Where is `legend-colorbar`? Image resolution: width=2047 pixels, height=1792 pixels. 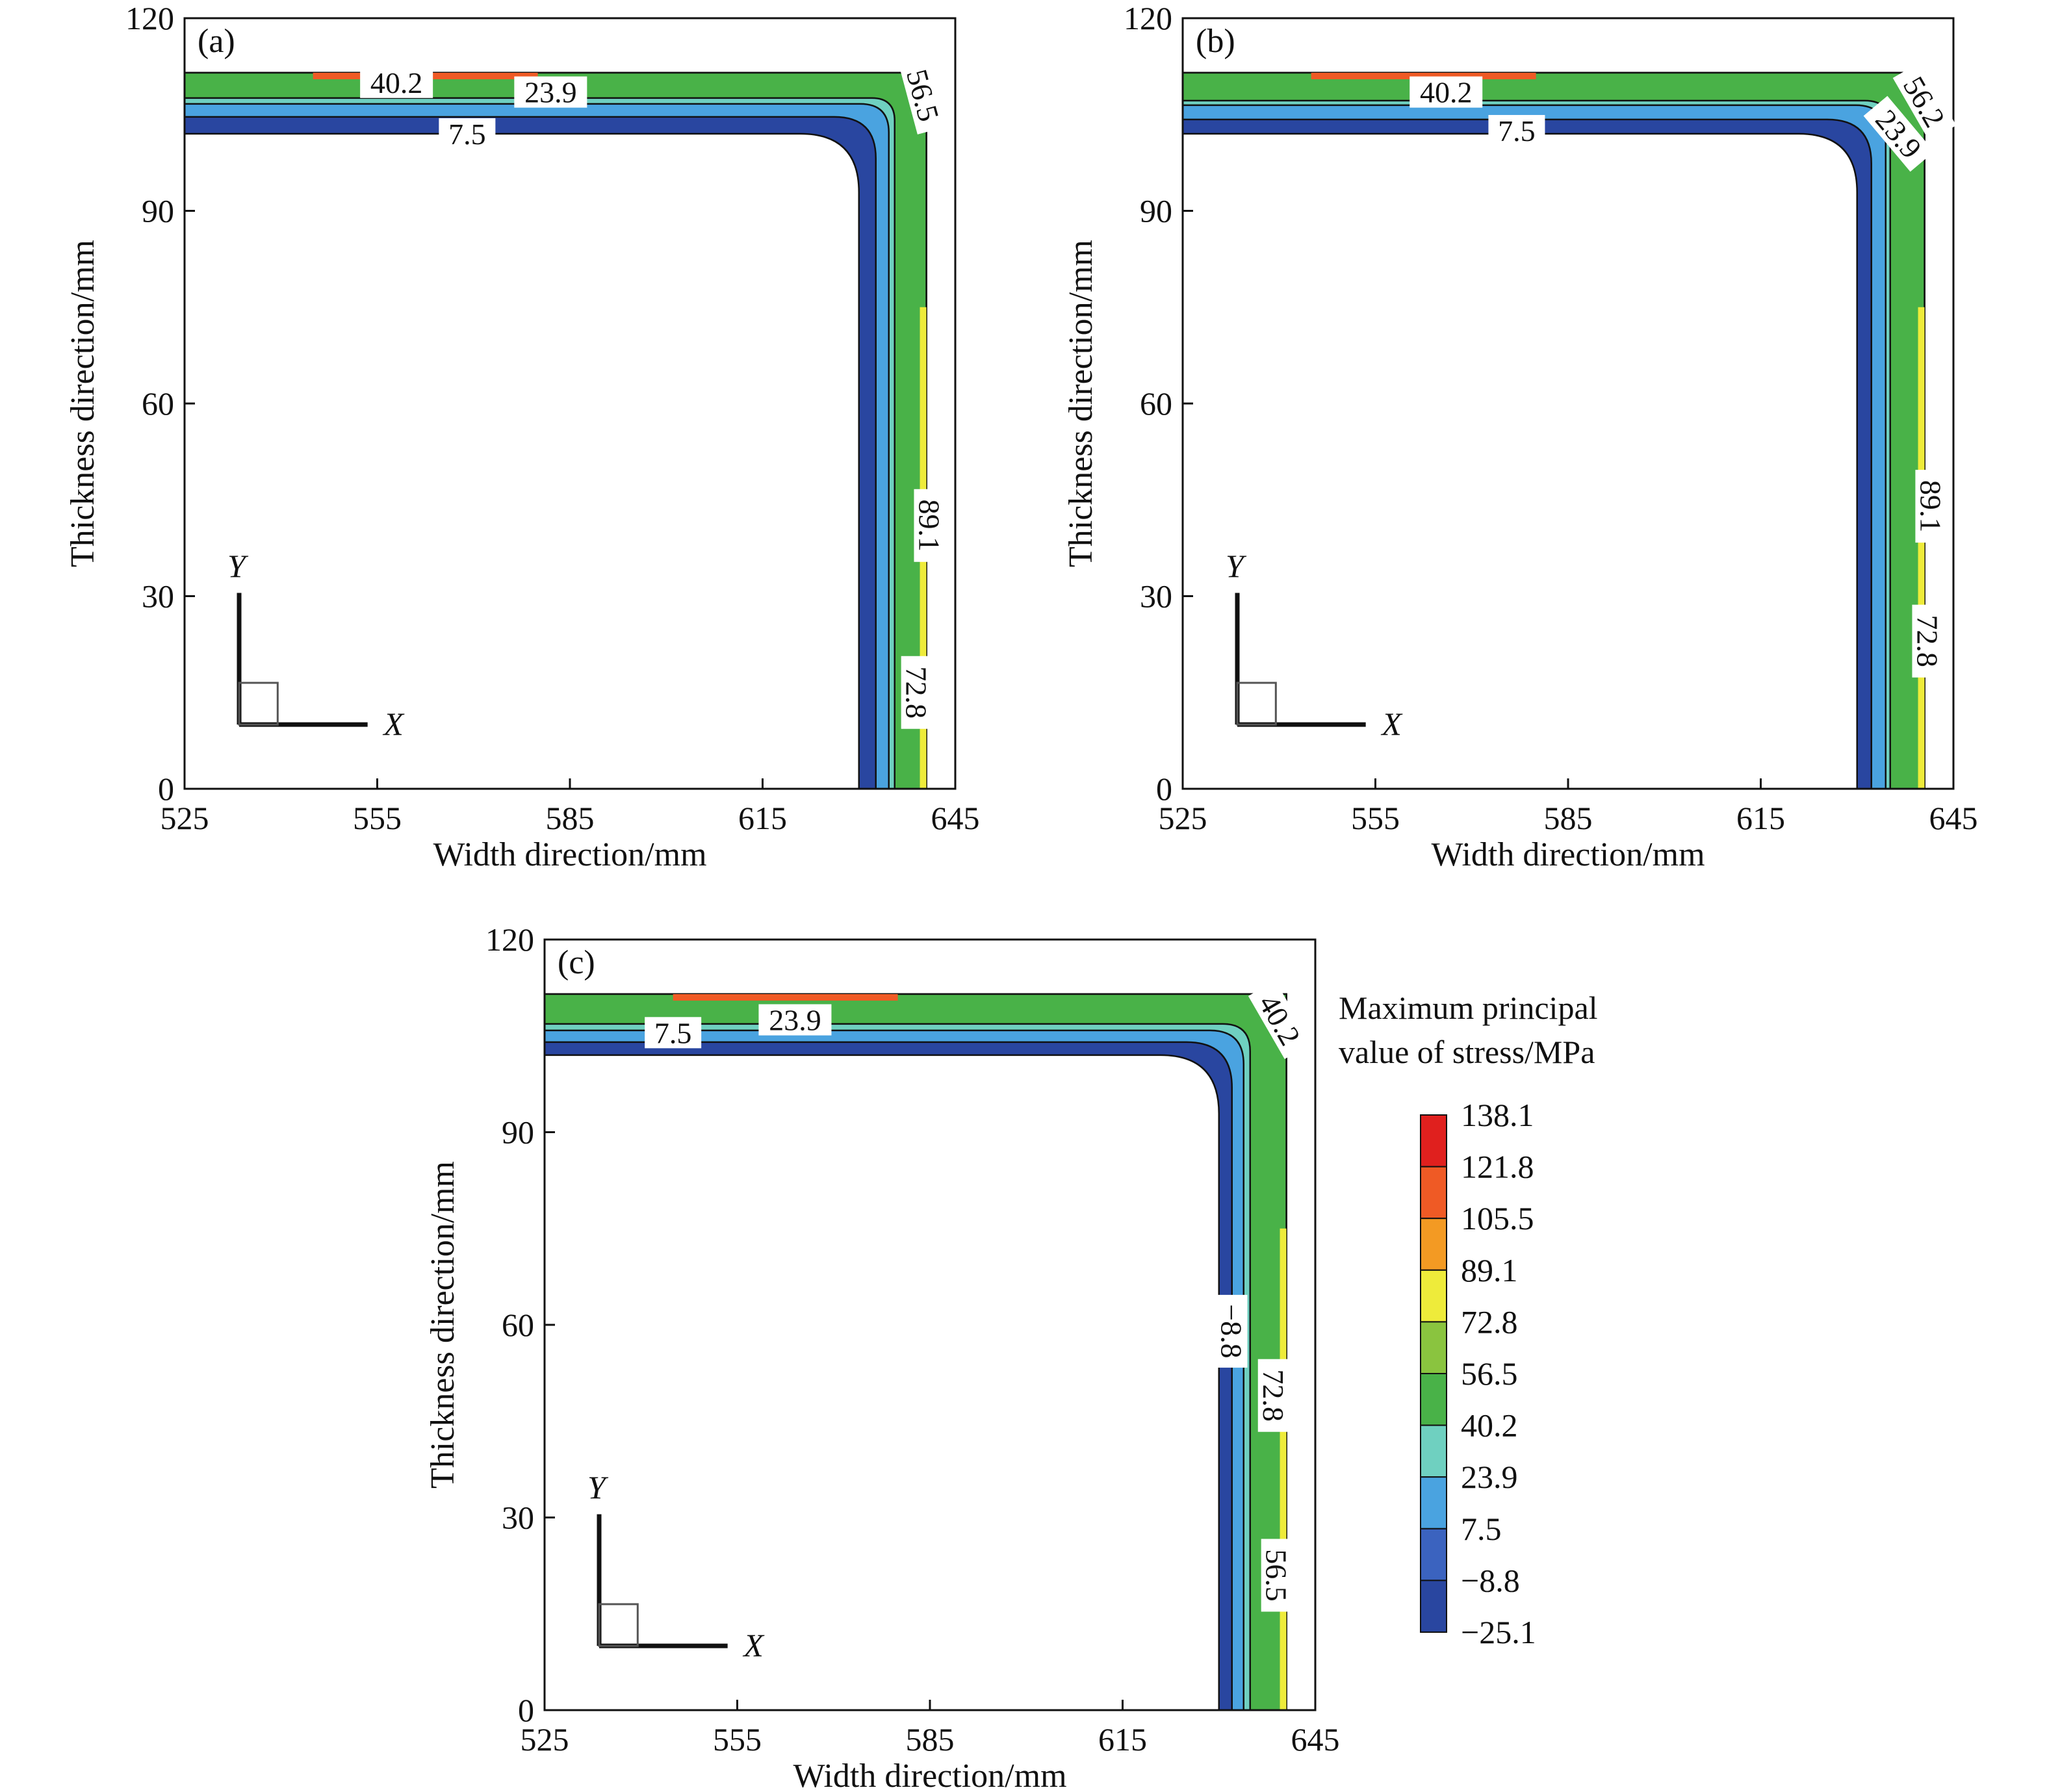
legend-colorbar is located at coordinates (1433, 1373).